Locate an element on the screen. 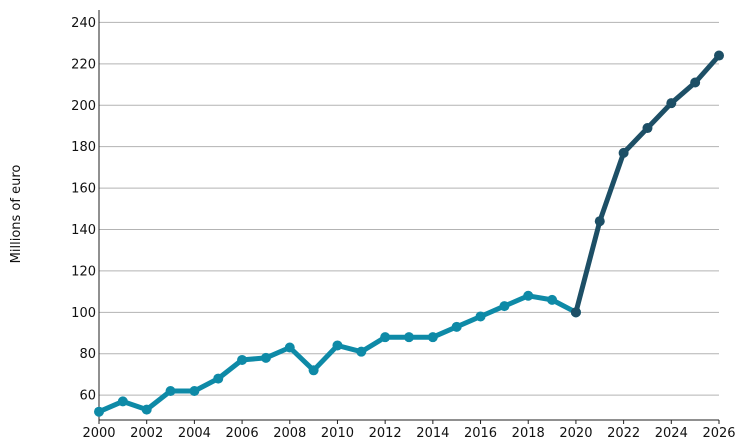  point-historical-2009 is located at coordinates (313, 370).